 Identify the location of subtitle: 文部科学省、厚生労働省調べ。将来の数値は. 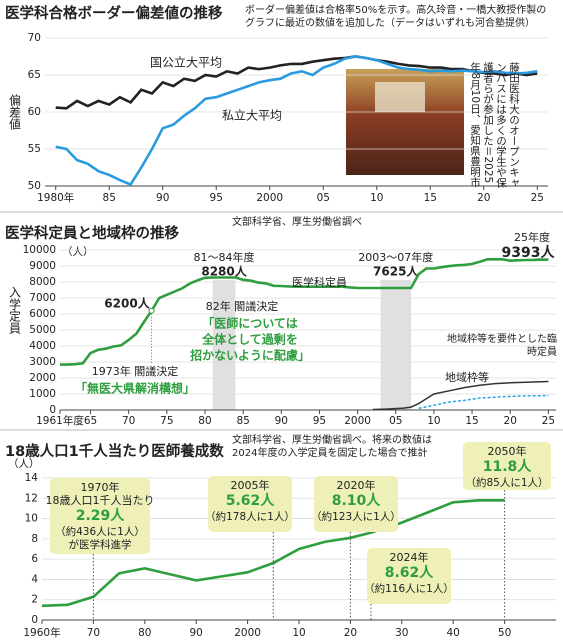
(332, 439).